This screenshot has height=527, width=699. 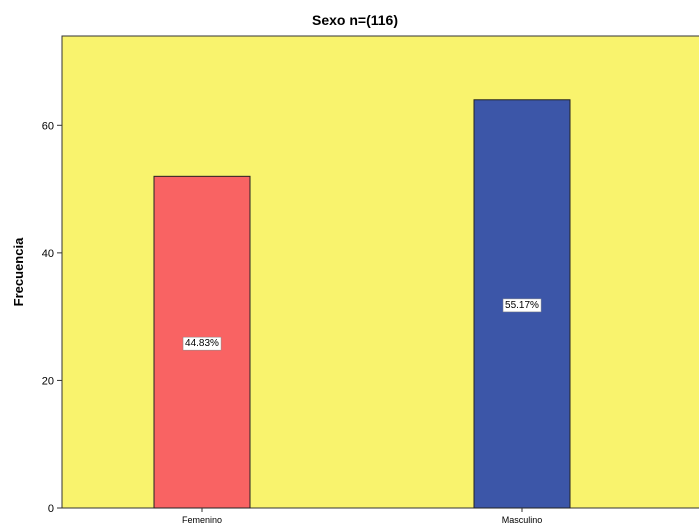 What do you see at coordinates (48, 254) in the screenshot?
I see `y-tick-label: 40` at bounding box center [48, 254].